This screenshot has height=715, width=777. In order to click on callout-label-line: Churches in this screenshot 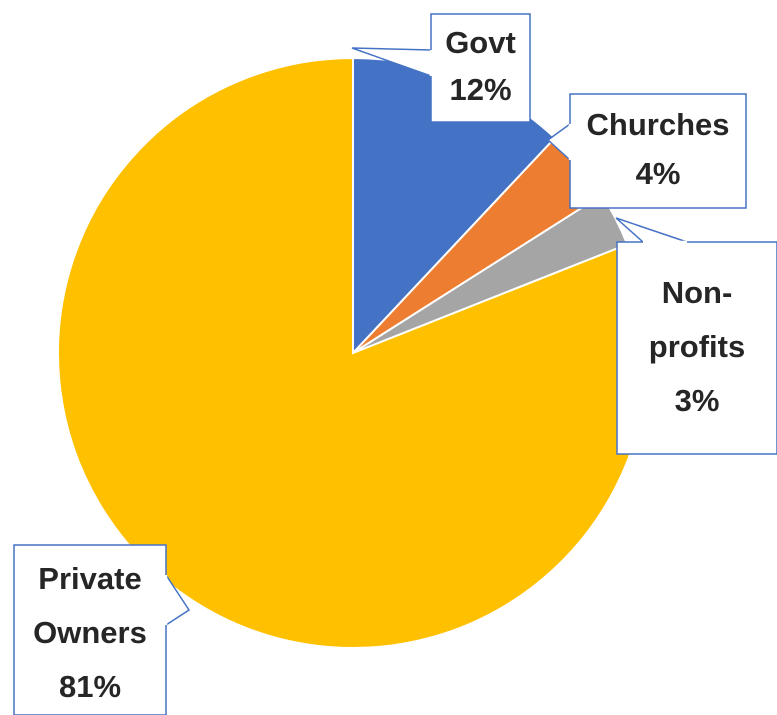, I will do `click(658, 124)`.